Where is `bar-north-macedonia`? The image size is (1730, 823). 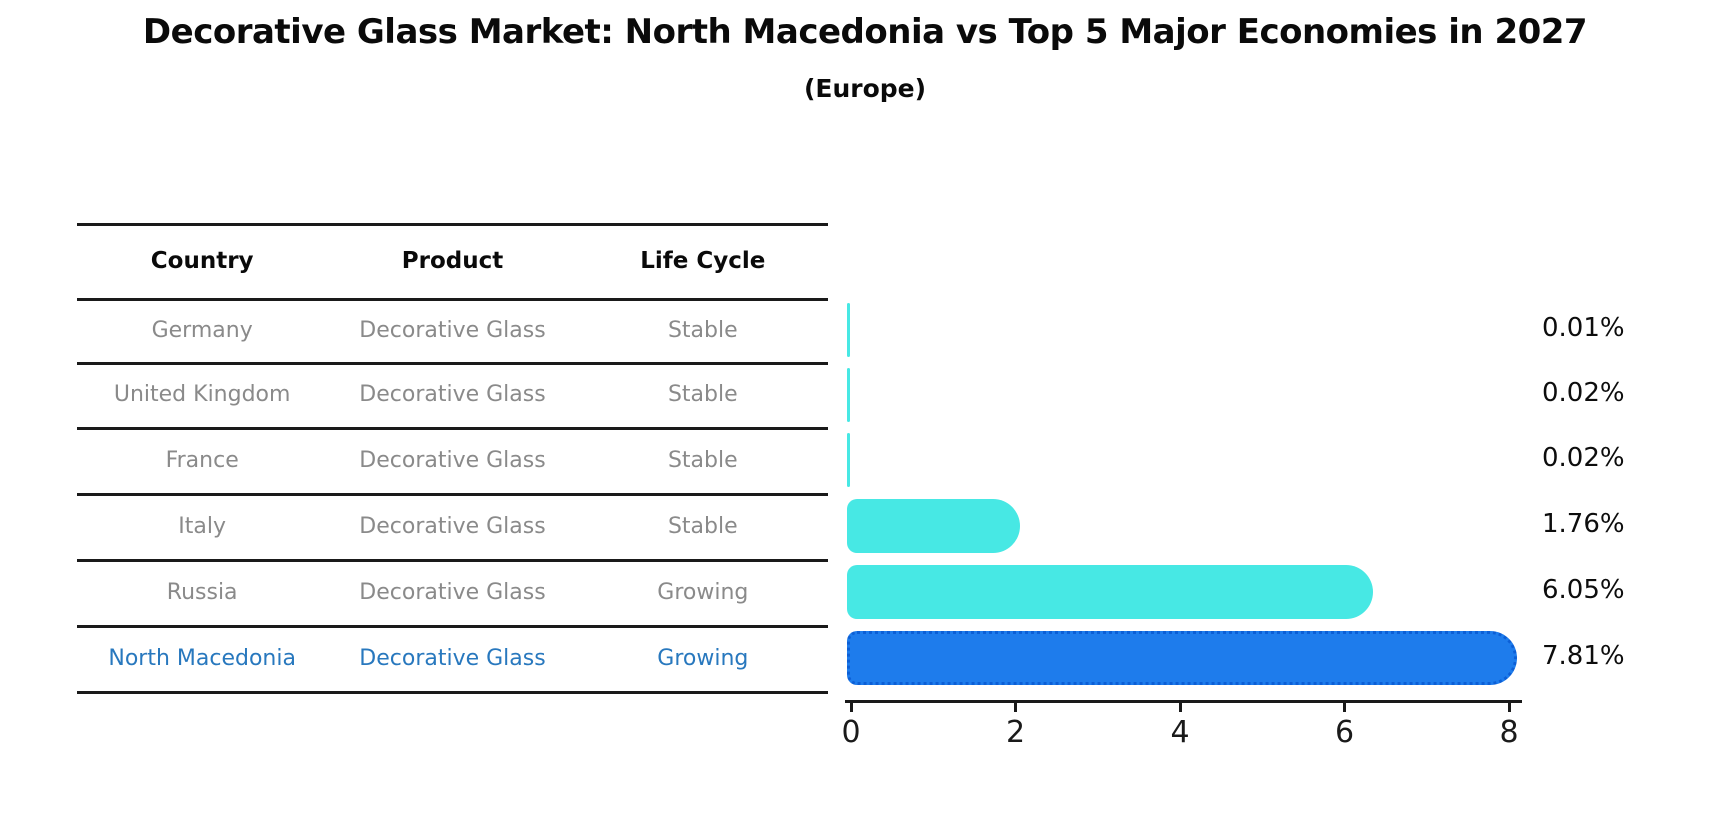
bar-north-macedonia is located at coordinates (1182, 658).